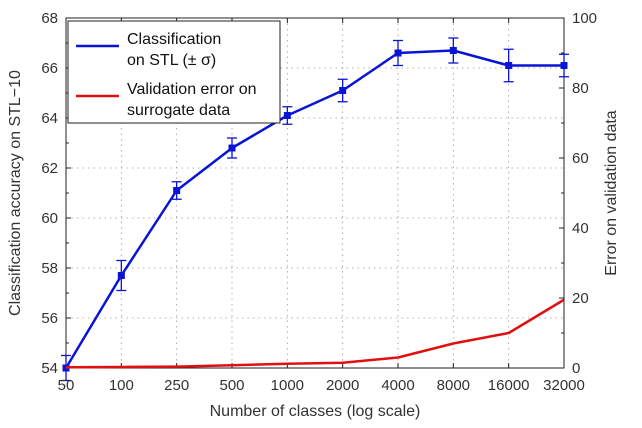  What do you see at coordinates (509, 385) in the screenshot?
I see `x-tick-label: 16000` at bounding box center [509, 385].